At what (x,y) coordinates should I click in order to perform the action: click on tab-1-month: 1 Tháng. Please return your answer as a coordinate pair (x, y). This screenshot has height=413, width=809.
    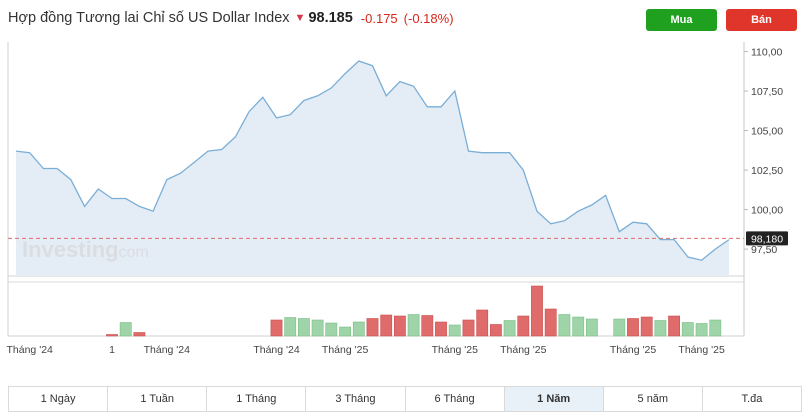
    Looking at the image, I should click on (257, 399).